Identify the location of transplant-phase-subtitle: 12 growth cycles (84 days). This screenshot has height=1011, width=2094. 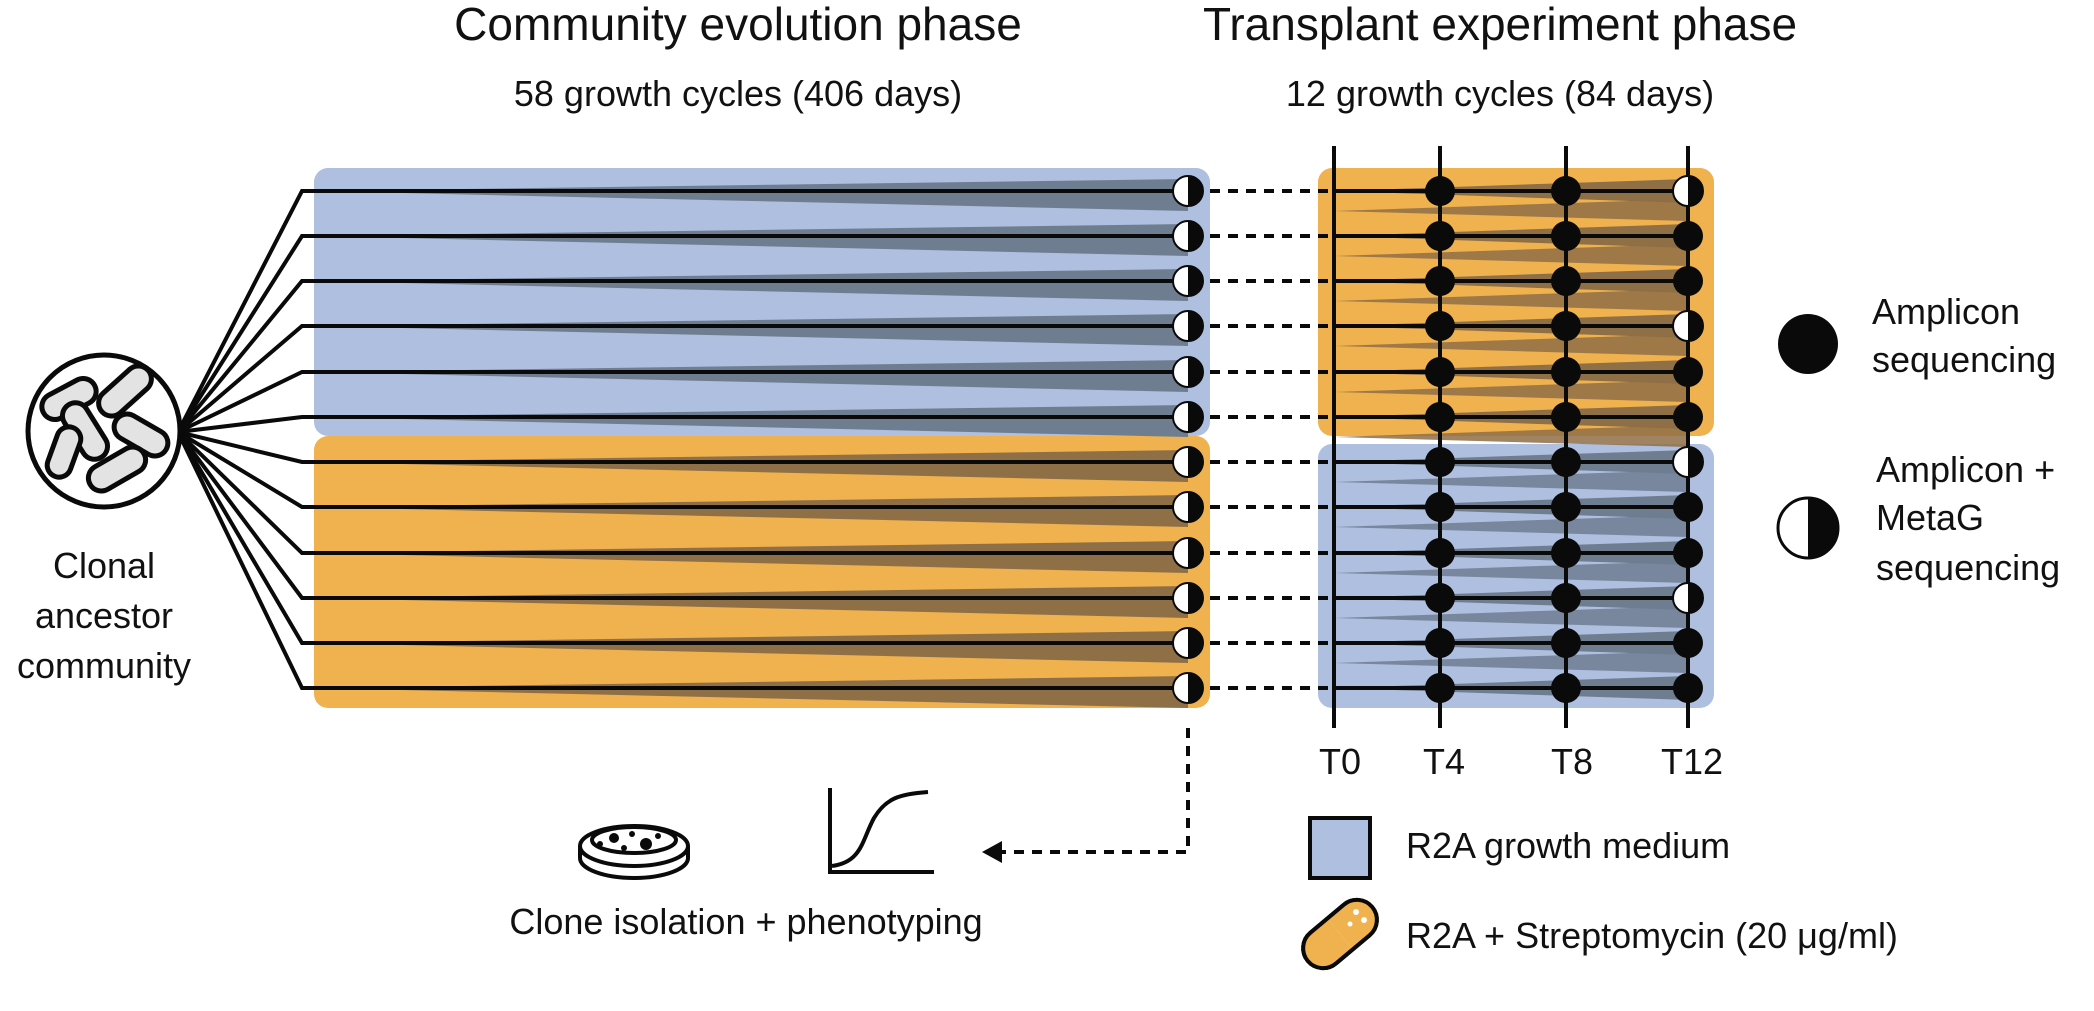
(1500, 93).